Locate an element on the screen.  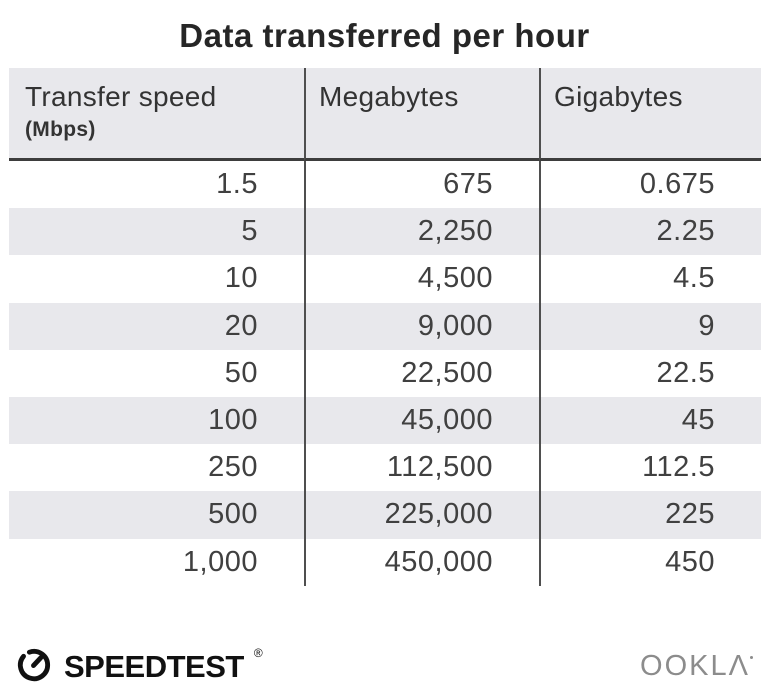
cell-megabytes: 9,000 is located at coordinates (421, 326).